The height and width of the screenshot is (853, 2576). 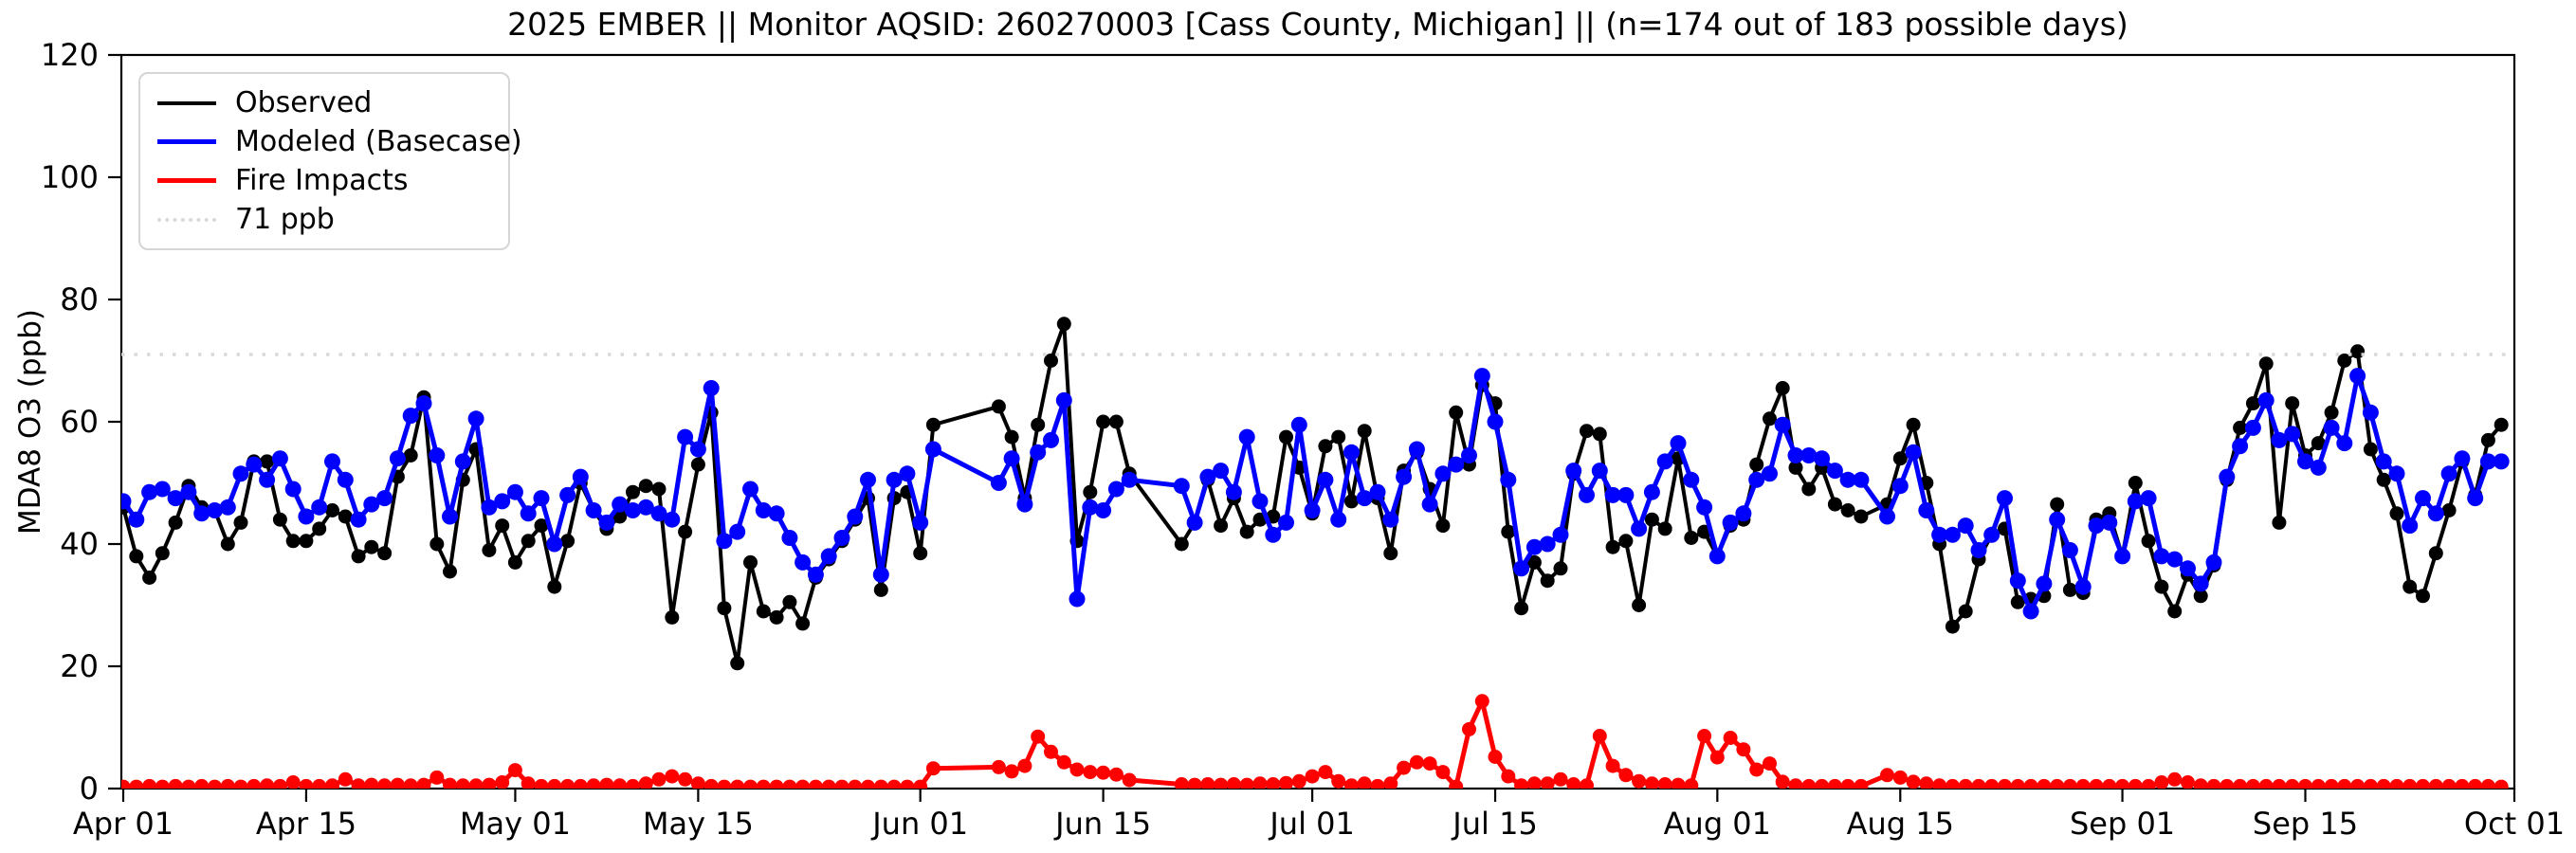 What do you see at coordinates (79, 299) in the screenshot?
I see `y-tick-label: 80` at bounding box center [79, 299].